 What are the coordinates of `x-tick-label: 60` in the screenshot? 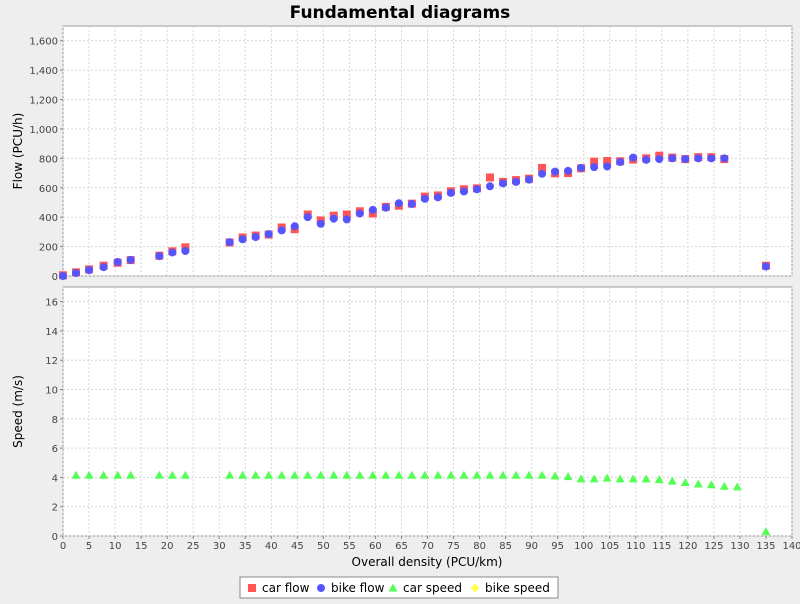 It's located at (375, 546).